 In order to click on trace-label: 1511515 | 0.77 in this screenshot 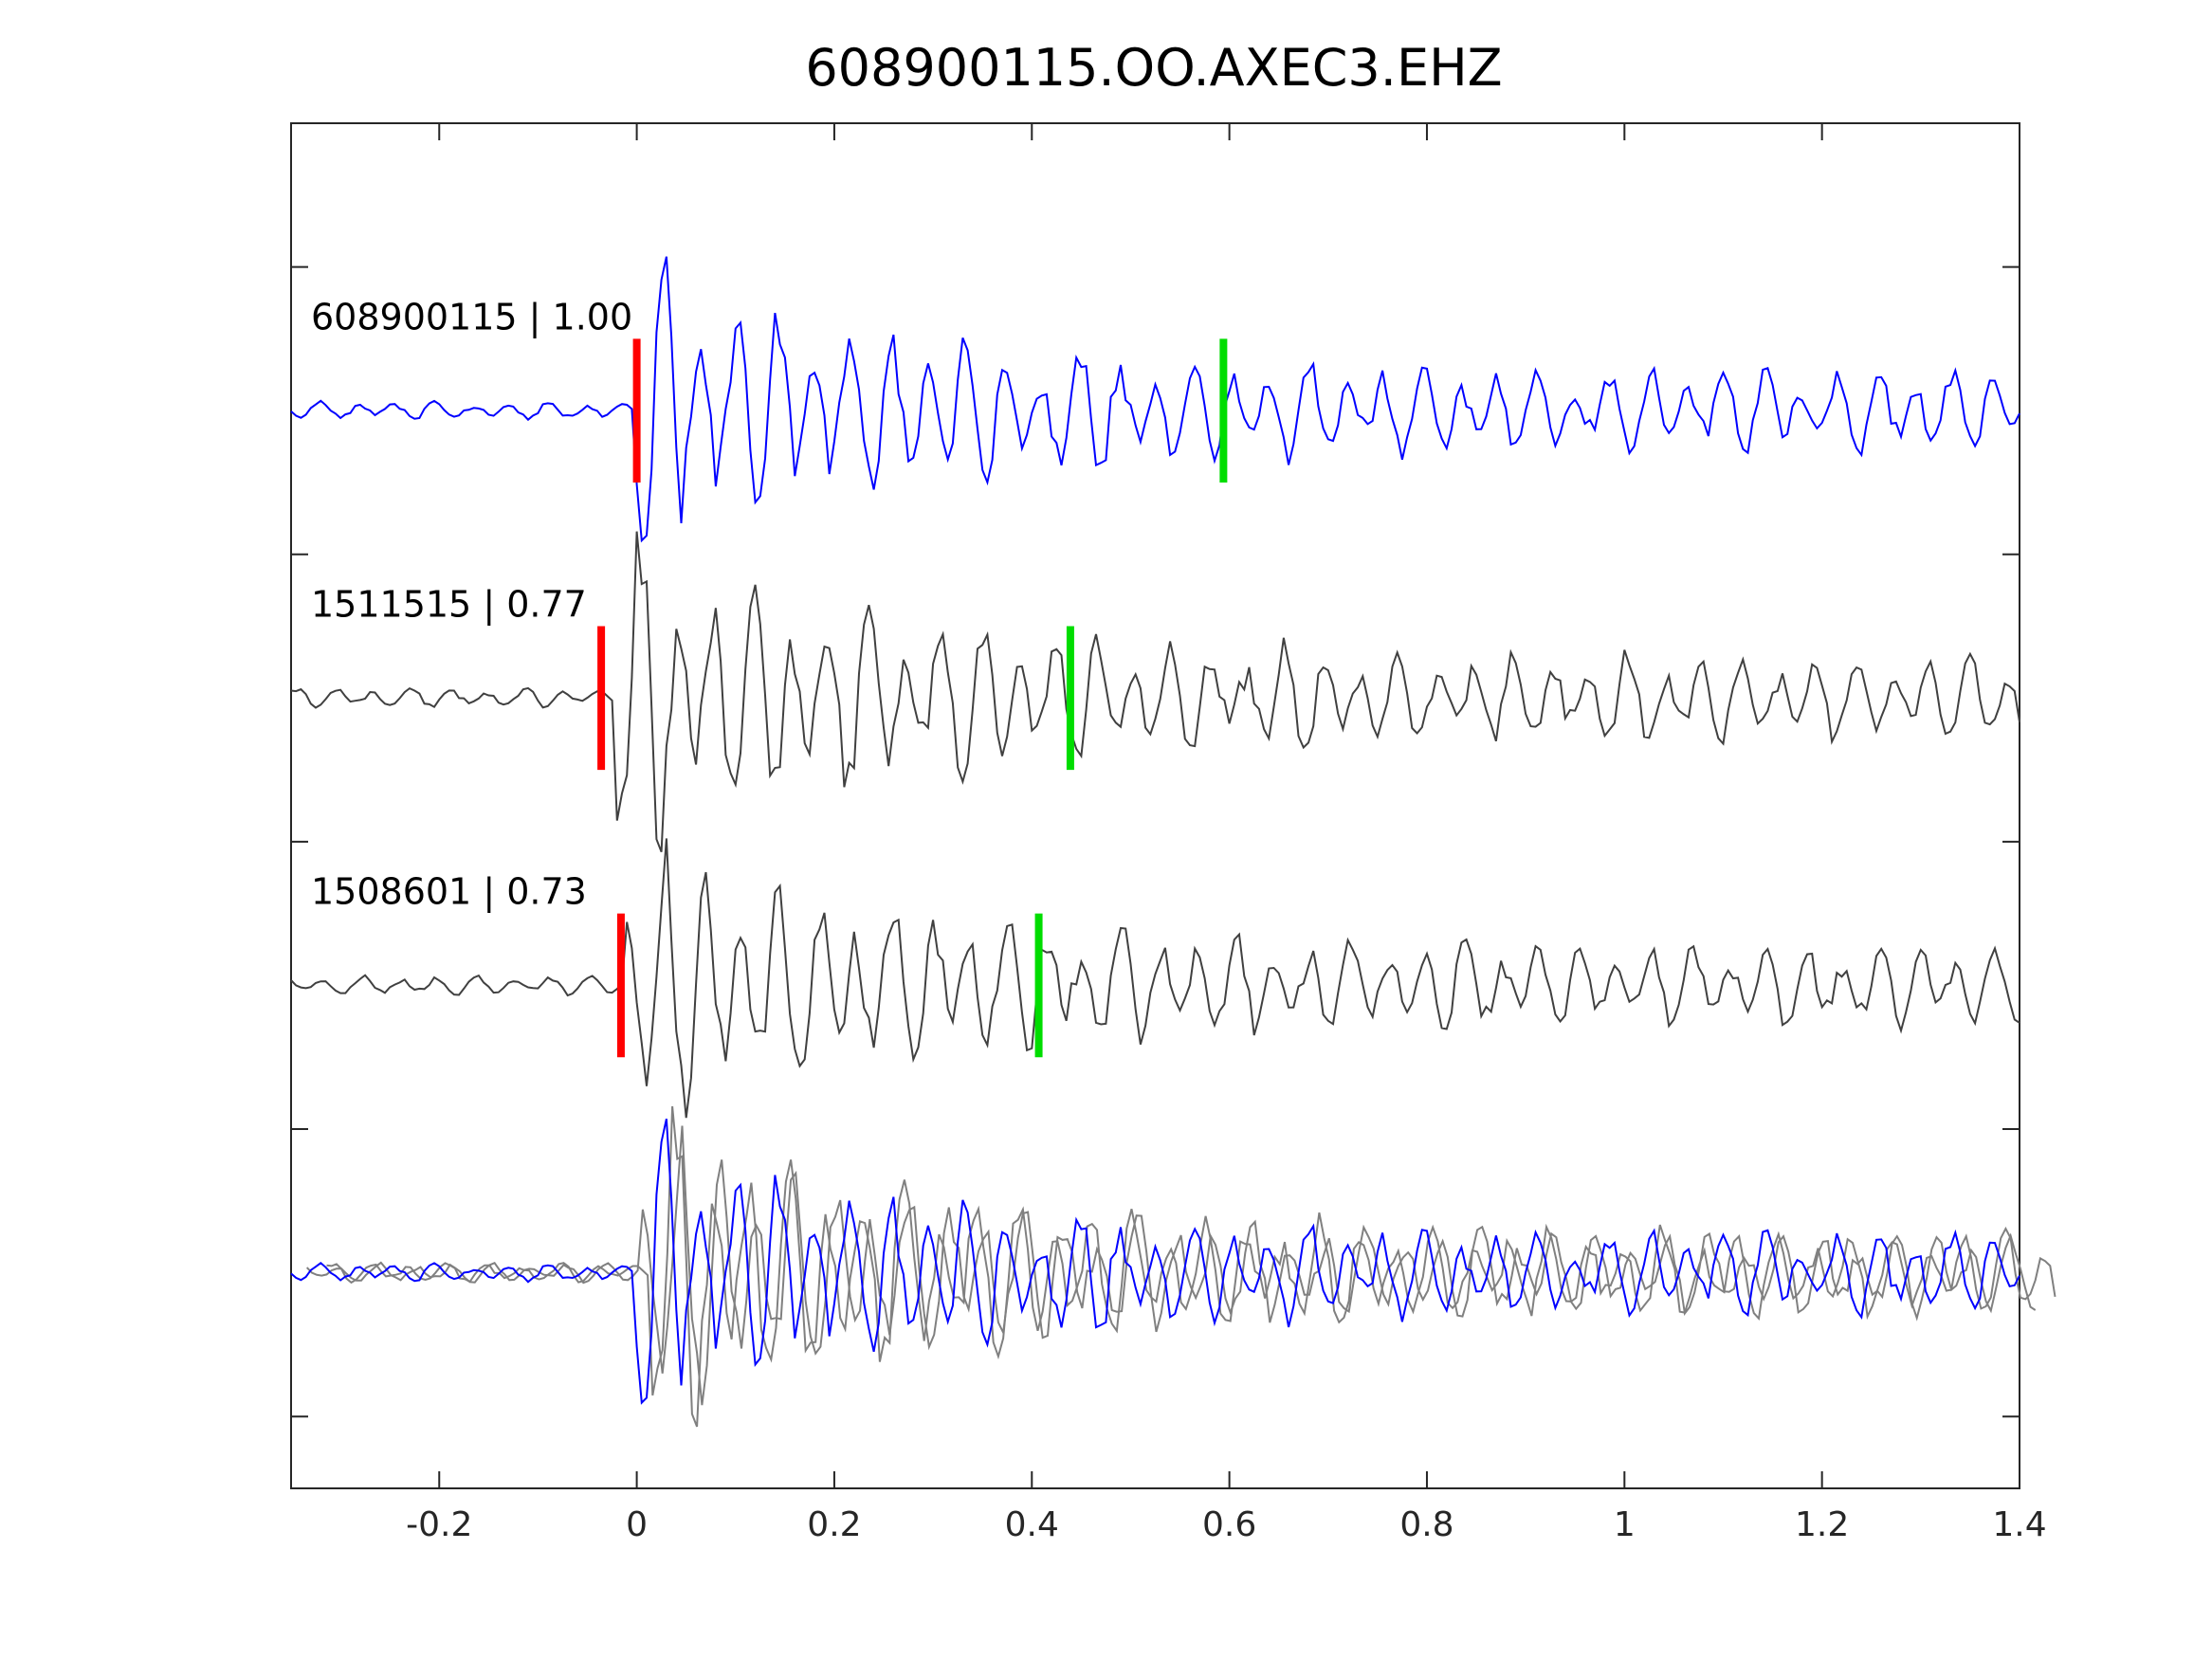, I will do `click(449, 605)`.